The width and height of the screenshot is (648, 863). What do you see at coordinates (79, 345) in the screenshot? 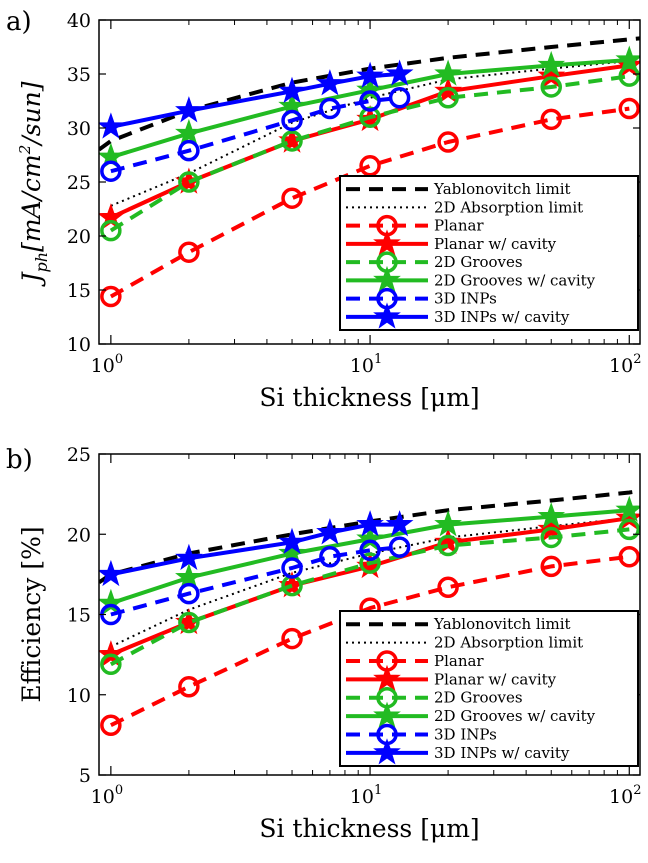
I see `y-tick-label: 10` at bounding box center [79, 345].